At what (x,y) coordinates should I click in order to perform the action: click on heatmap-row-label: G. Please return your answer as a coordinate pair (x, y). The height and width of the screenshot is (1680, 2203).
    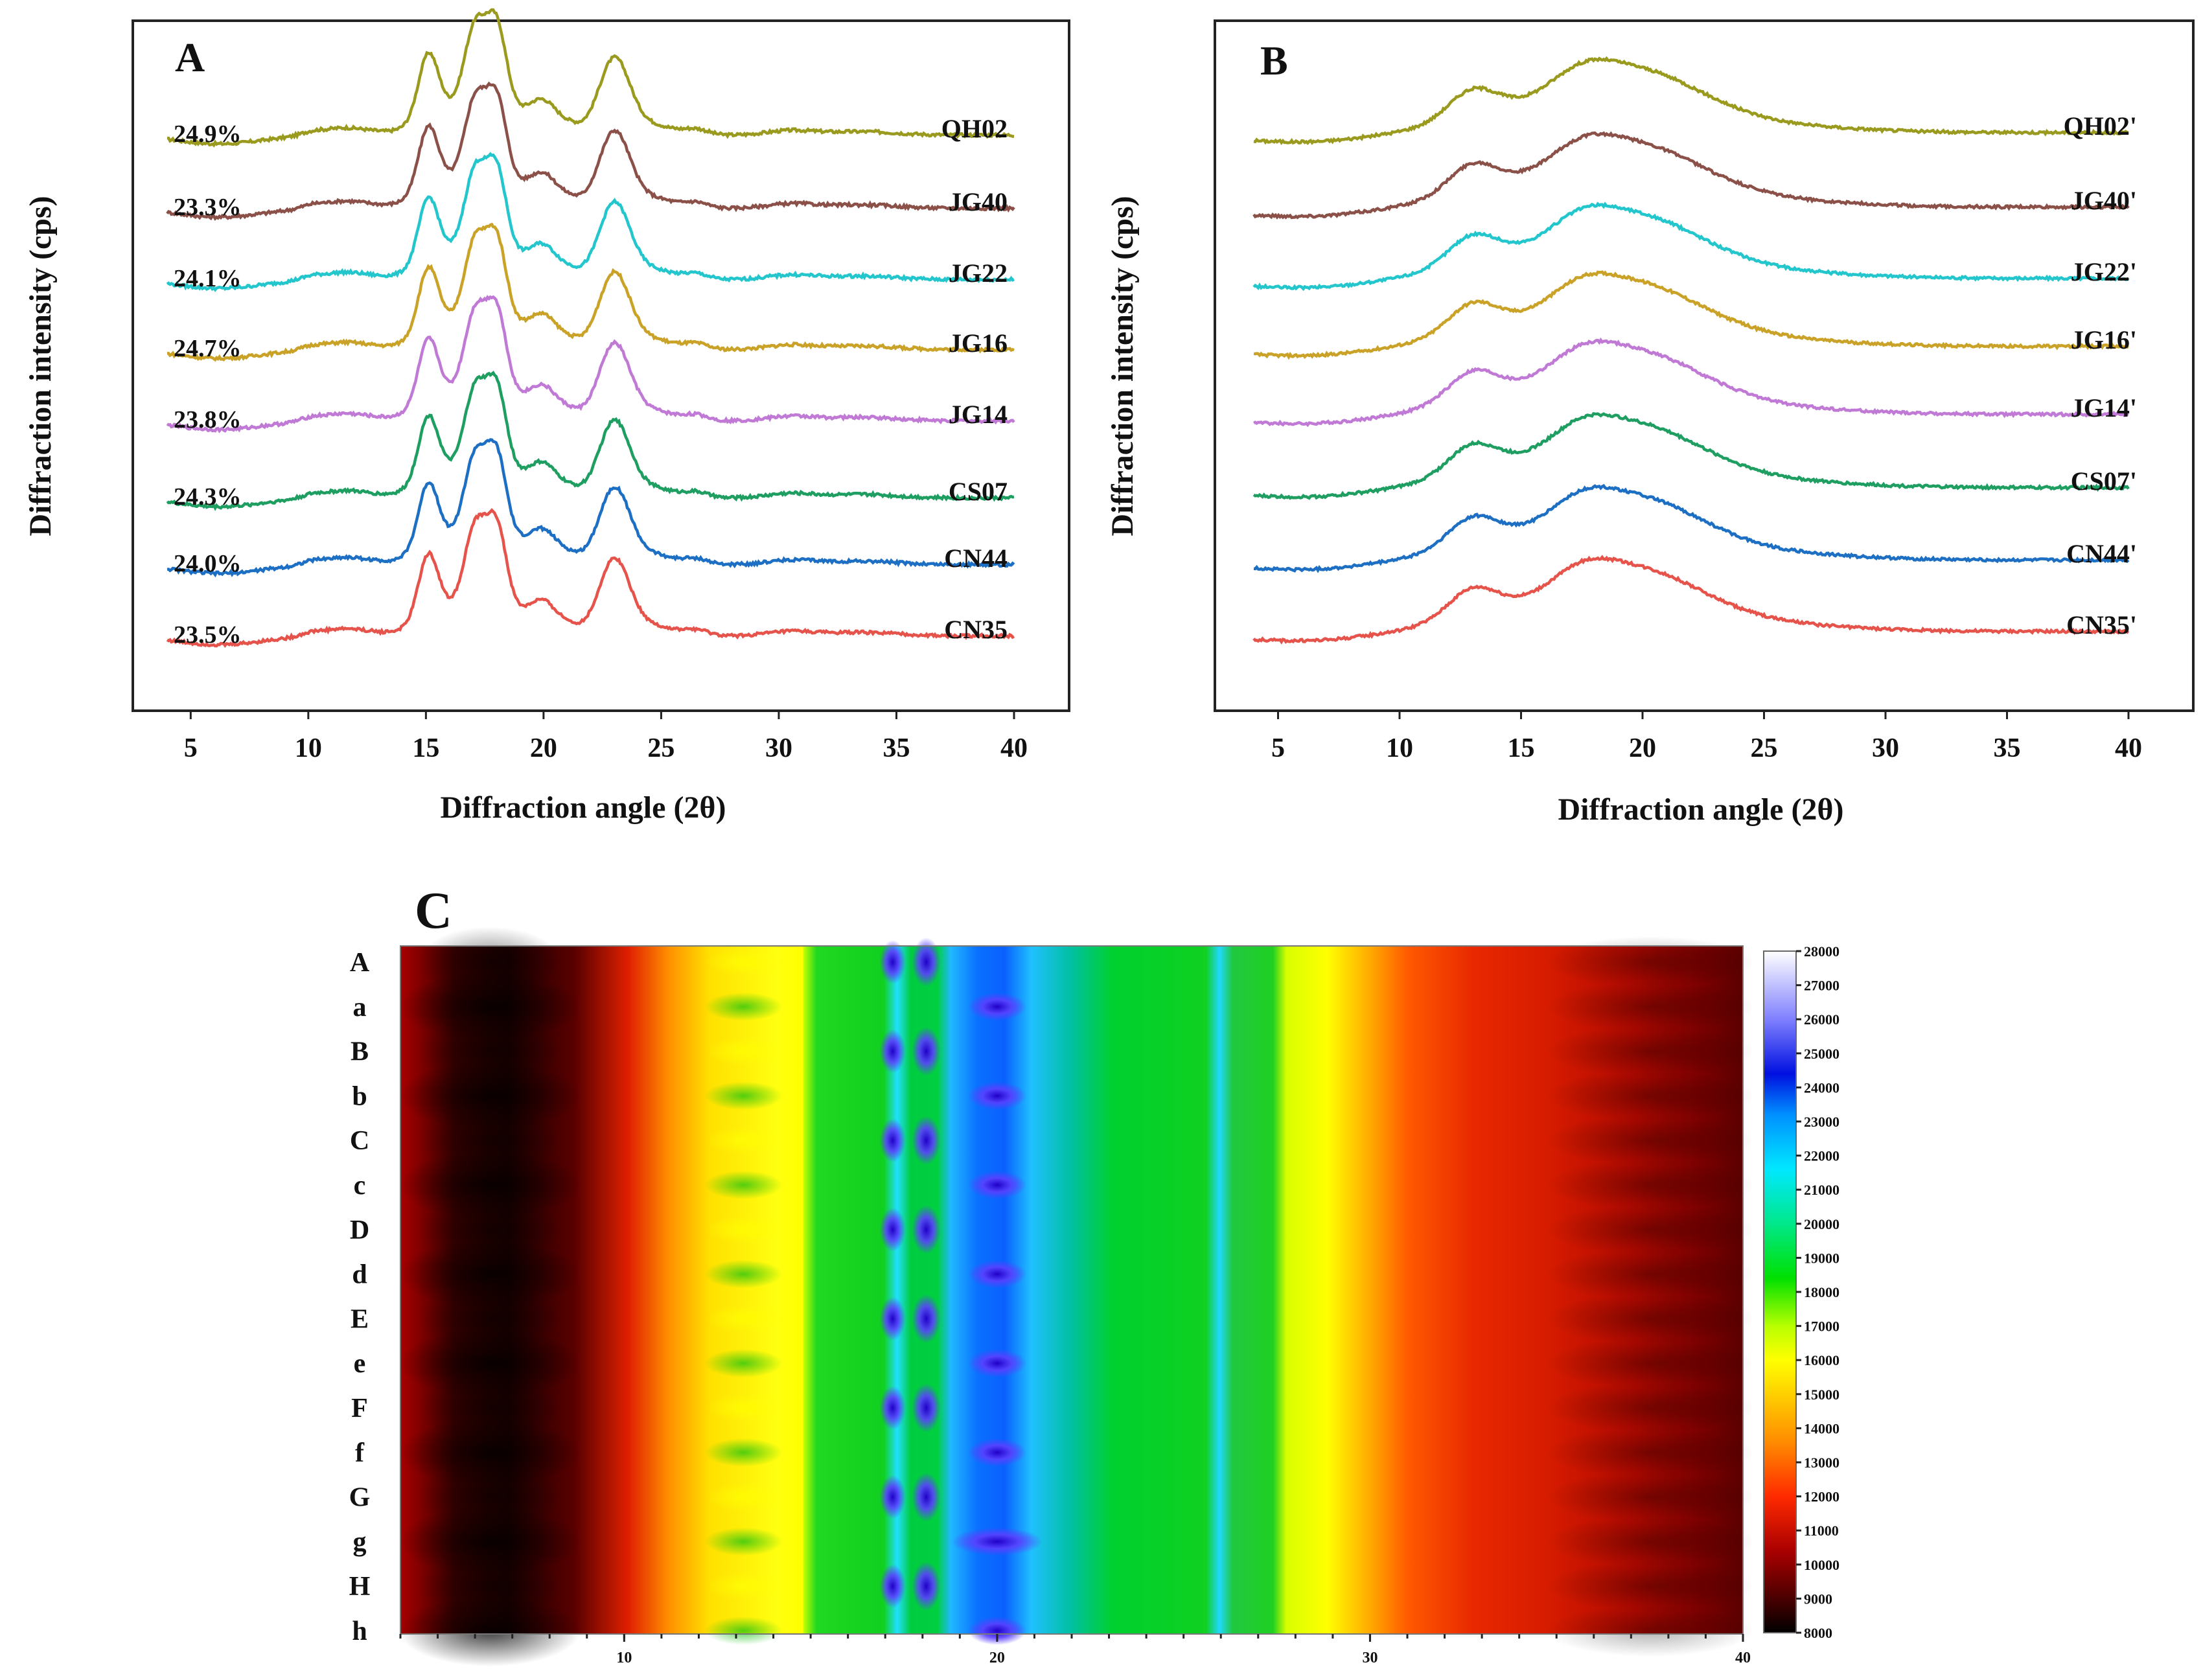
    Looking at the image, I should click on (360, 1498).